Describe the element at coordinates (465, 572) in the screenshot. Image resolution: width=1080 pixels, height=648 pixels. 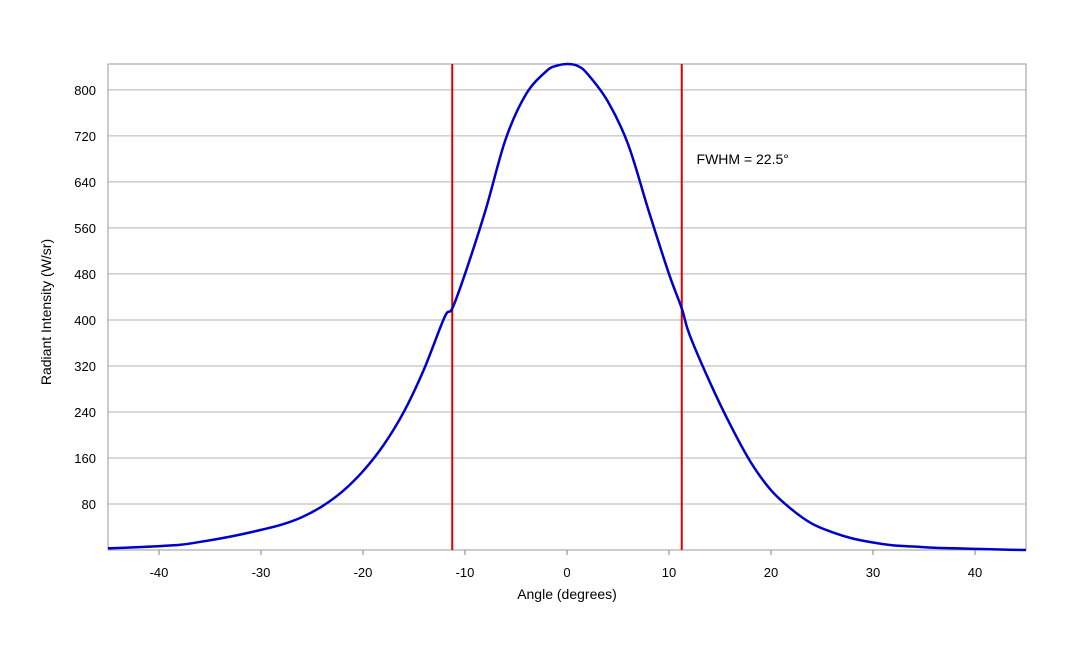
I see `x-tick-label: -10` at that location.